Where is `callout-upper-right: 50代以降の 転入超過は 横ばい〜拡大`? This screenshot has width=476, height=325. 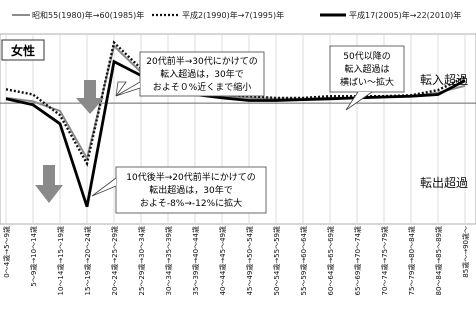
callout-upper-right: 50代以降の 転入超過は 横ばい〜拡大 is located at coordinates (367, 78).